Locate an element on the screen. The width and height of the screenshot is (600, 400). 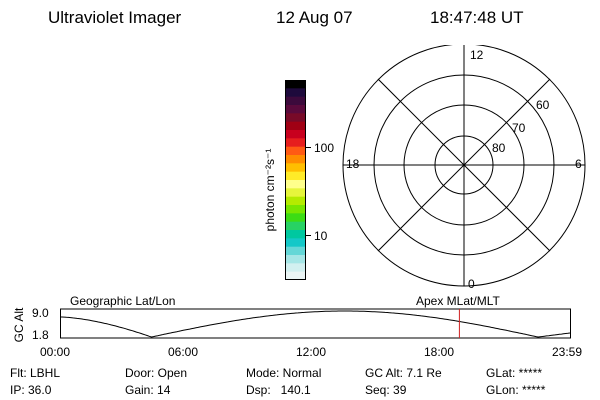
mlt-label-6: 6 is located at coordinates (578, 164).